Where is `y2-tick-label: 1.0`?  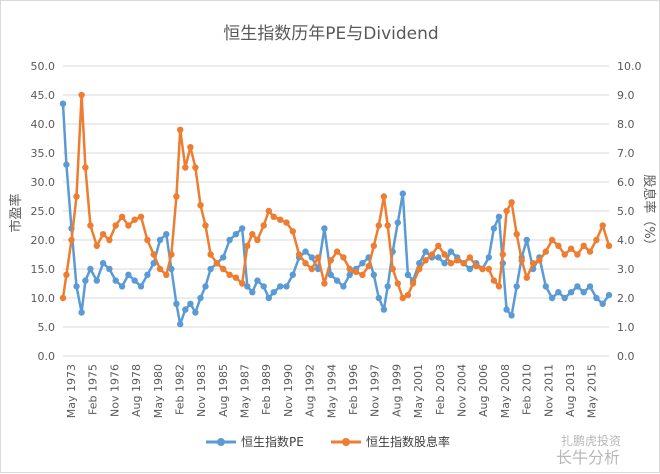 y2-tick-label: 1.0 is located at coordinates (626, 327).